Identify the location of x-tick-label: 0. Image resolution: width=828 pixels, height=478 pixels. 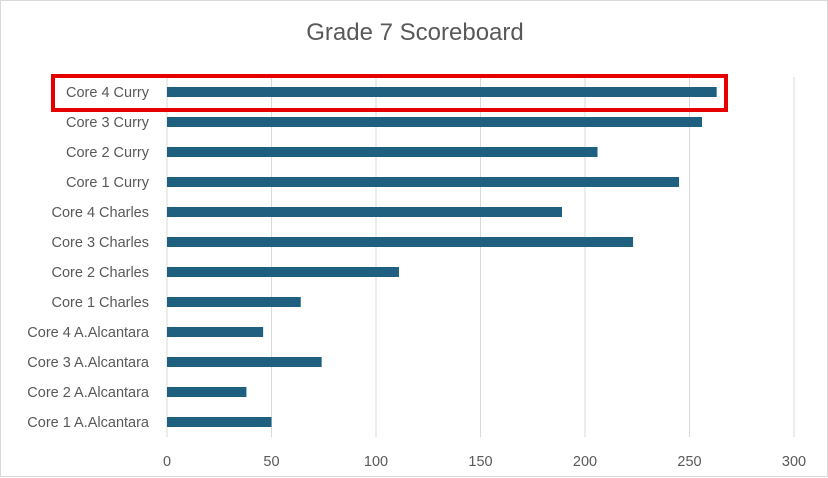
(167, 462).